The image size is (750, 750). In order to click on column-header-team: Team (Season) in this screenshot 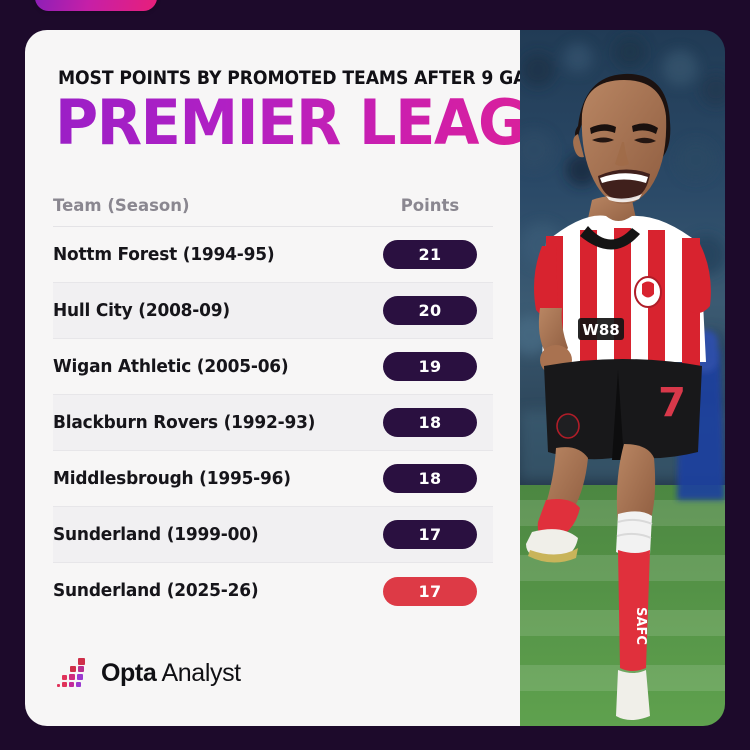, I will do `click(121, 205)`.